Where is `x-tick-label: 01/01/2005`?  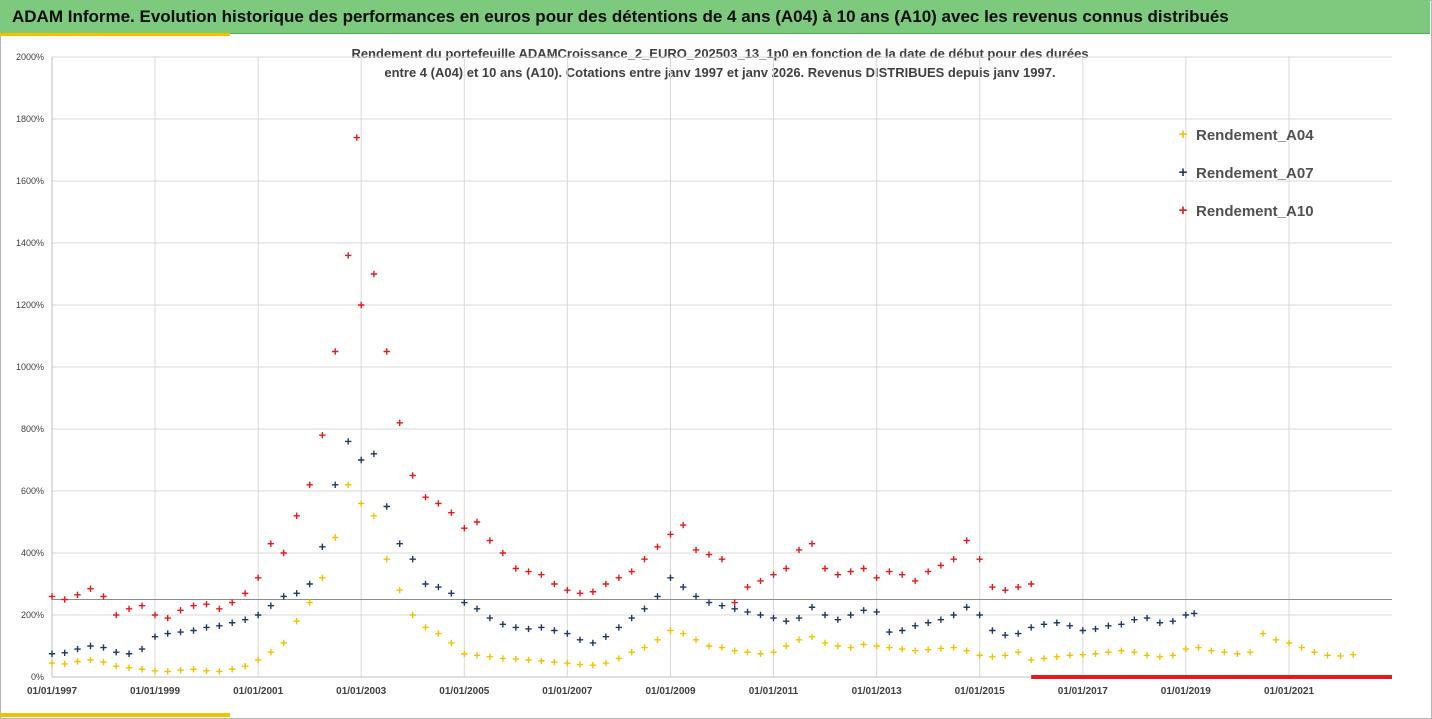
x-tick-label: 01/01/2005 is located at coordinates (464, 691).